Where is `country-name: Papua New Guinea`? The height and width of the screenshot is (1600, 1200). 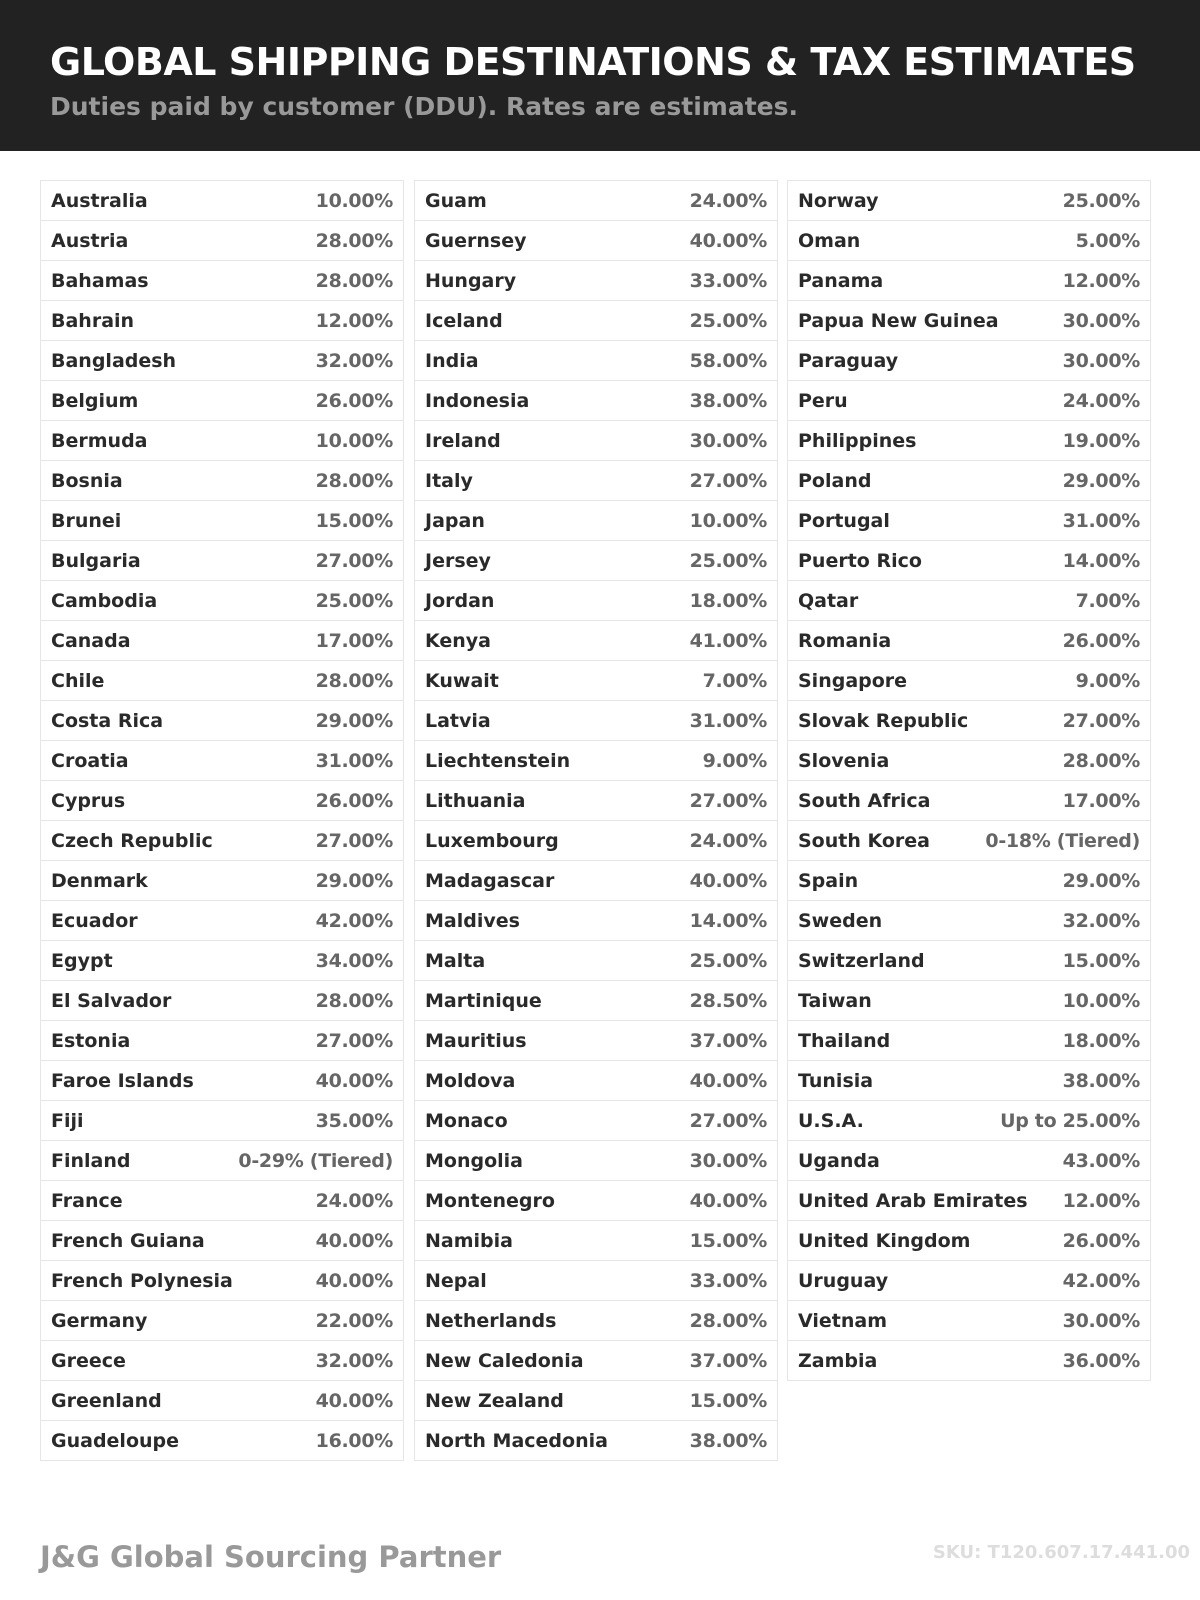
country-name: Papua New Guinea is located at coordinates (898, 320).